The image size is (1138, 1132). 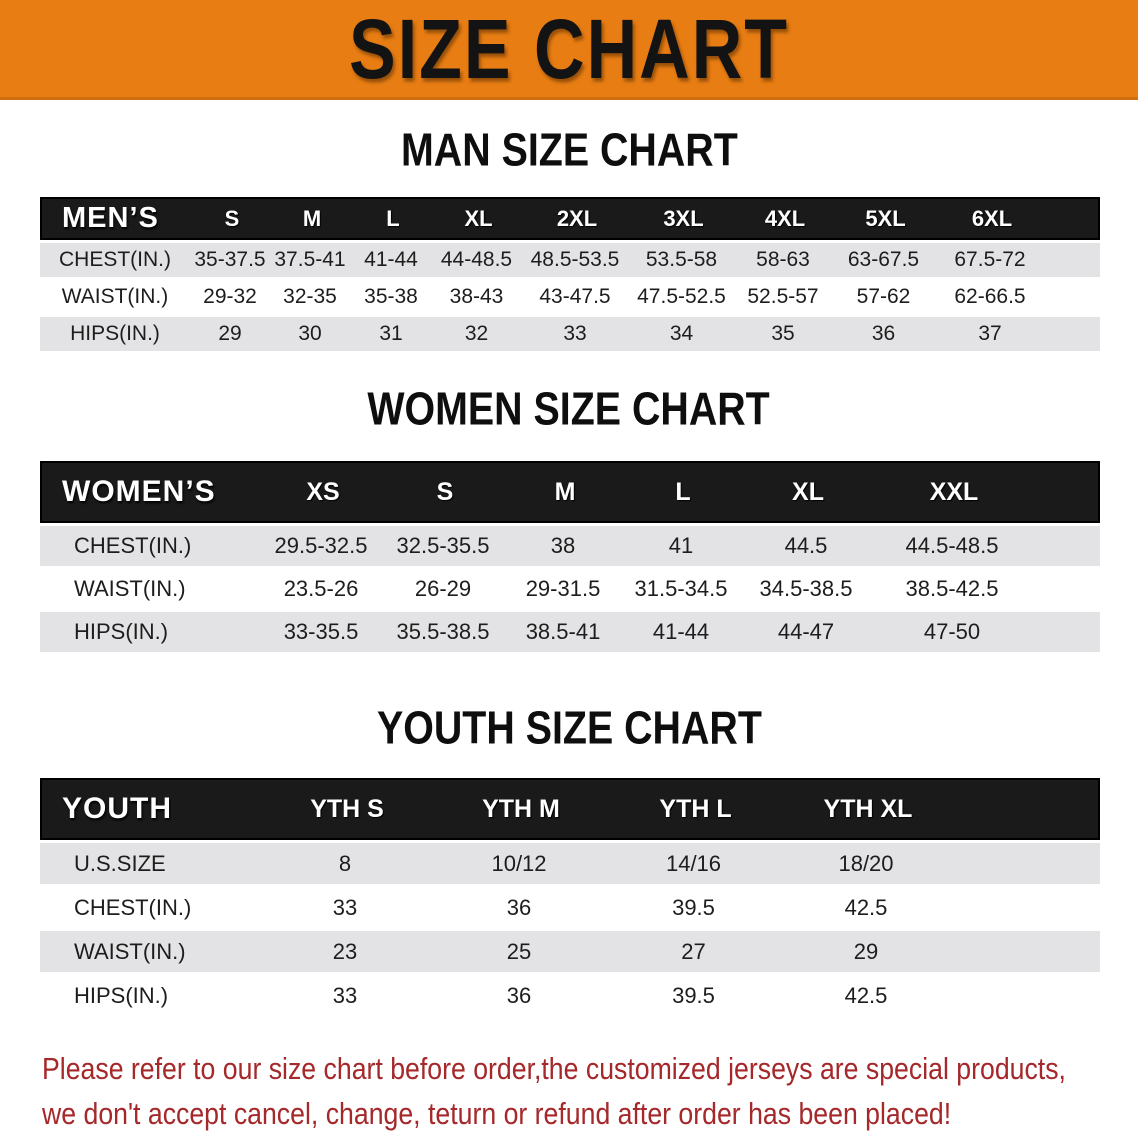 I want to click on table-group-label: MEN’S, so click(x=110, y=218).